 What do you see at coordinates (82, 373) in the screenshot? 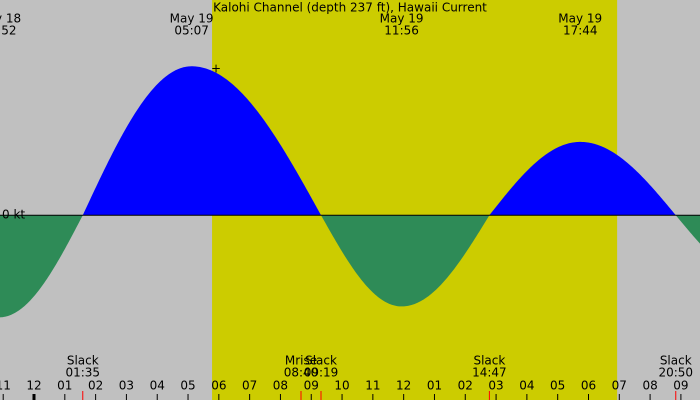
I see `event-time: 01:35` at bounding box center [82, 373].